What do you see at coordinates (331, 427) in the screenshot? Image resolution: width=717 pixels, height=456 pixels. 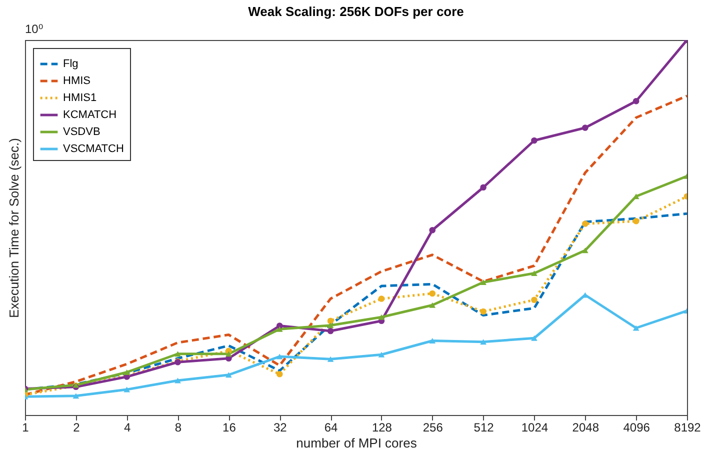 I see `x-tick-label: 64` at bounding box center [331, 427].